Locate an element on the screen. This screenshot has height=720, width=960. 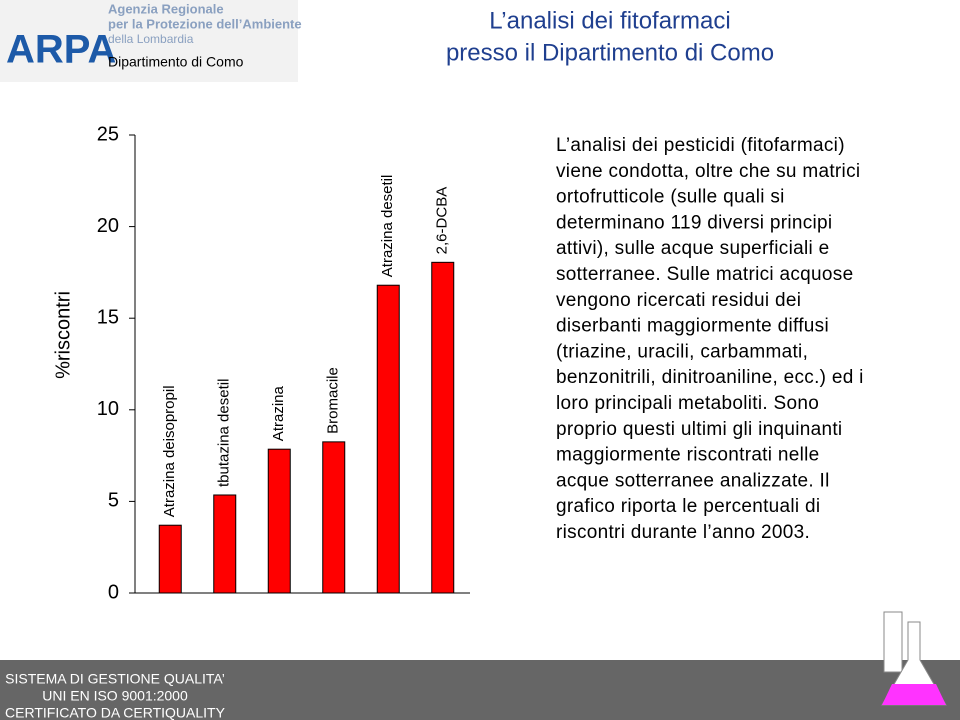
body-line: L’analisi dei pesticidi (fitofarmaci) is located at coordinates (700, 145).